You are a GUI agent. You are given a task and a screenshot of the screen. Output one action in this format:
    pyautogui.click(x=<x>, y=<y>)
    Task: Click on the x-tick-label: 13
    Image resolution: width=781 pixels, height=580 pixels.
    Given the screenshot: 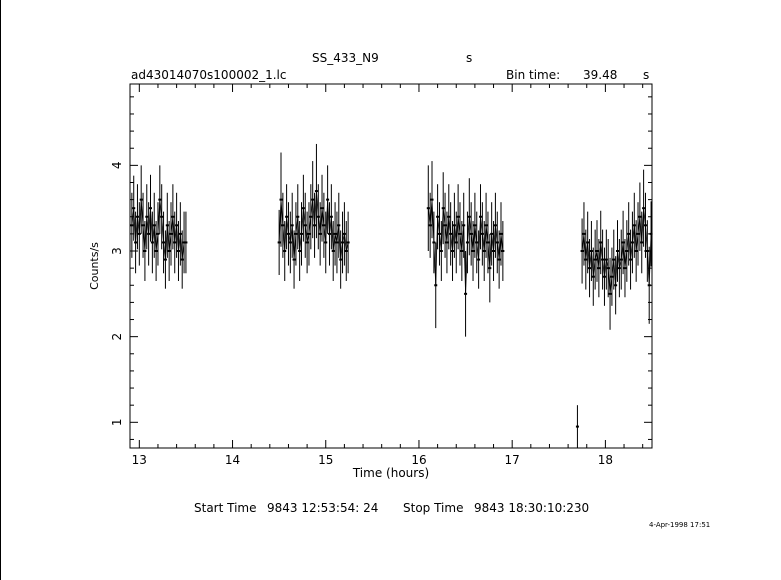 What is the action you would take?
    pyautogui.click(x=139, y=460)
    